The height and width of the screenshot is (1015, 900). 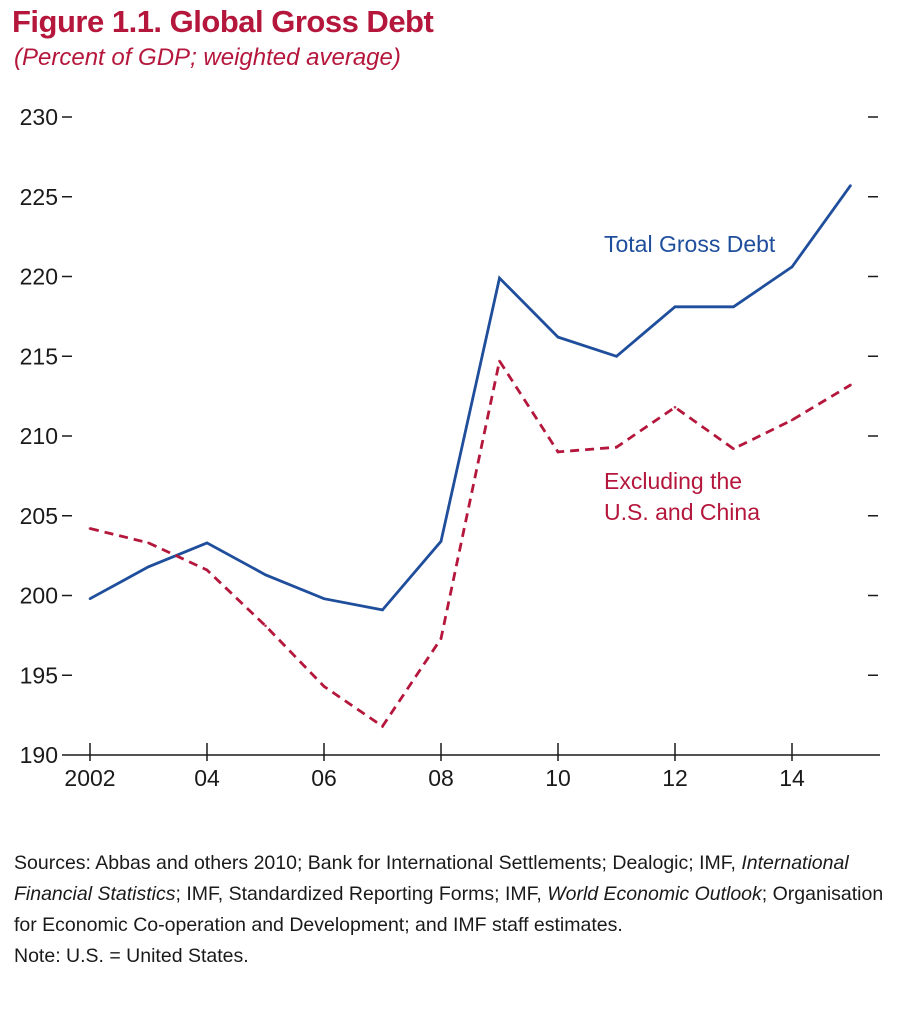 What do you see at coordinates (682, 512) in the screenshot?
I see `excluding-us-china-label: U.S. and China` at bounding box center [682, 512].